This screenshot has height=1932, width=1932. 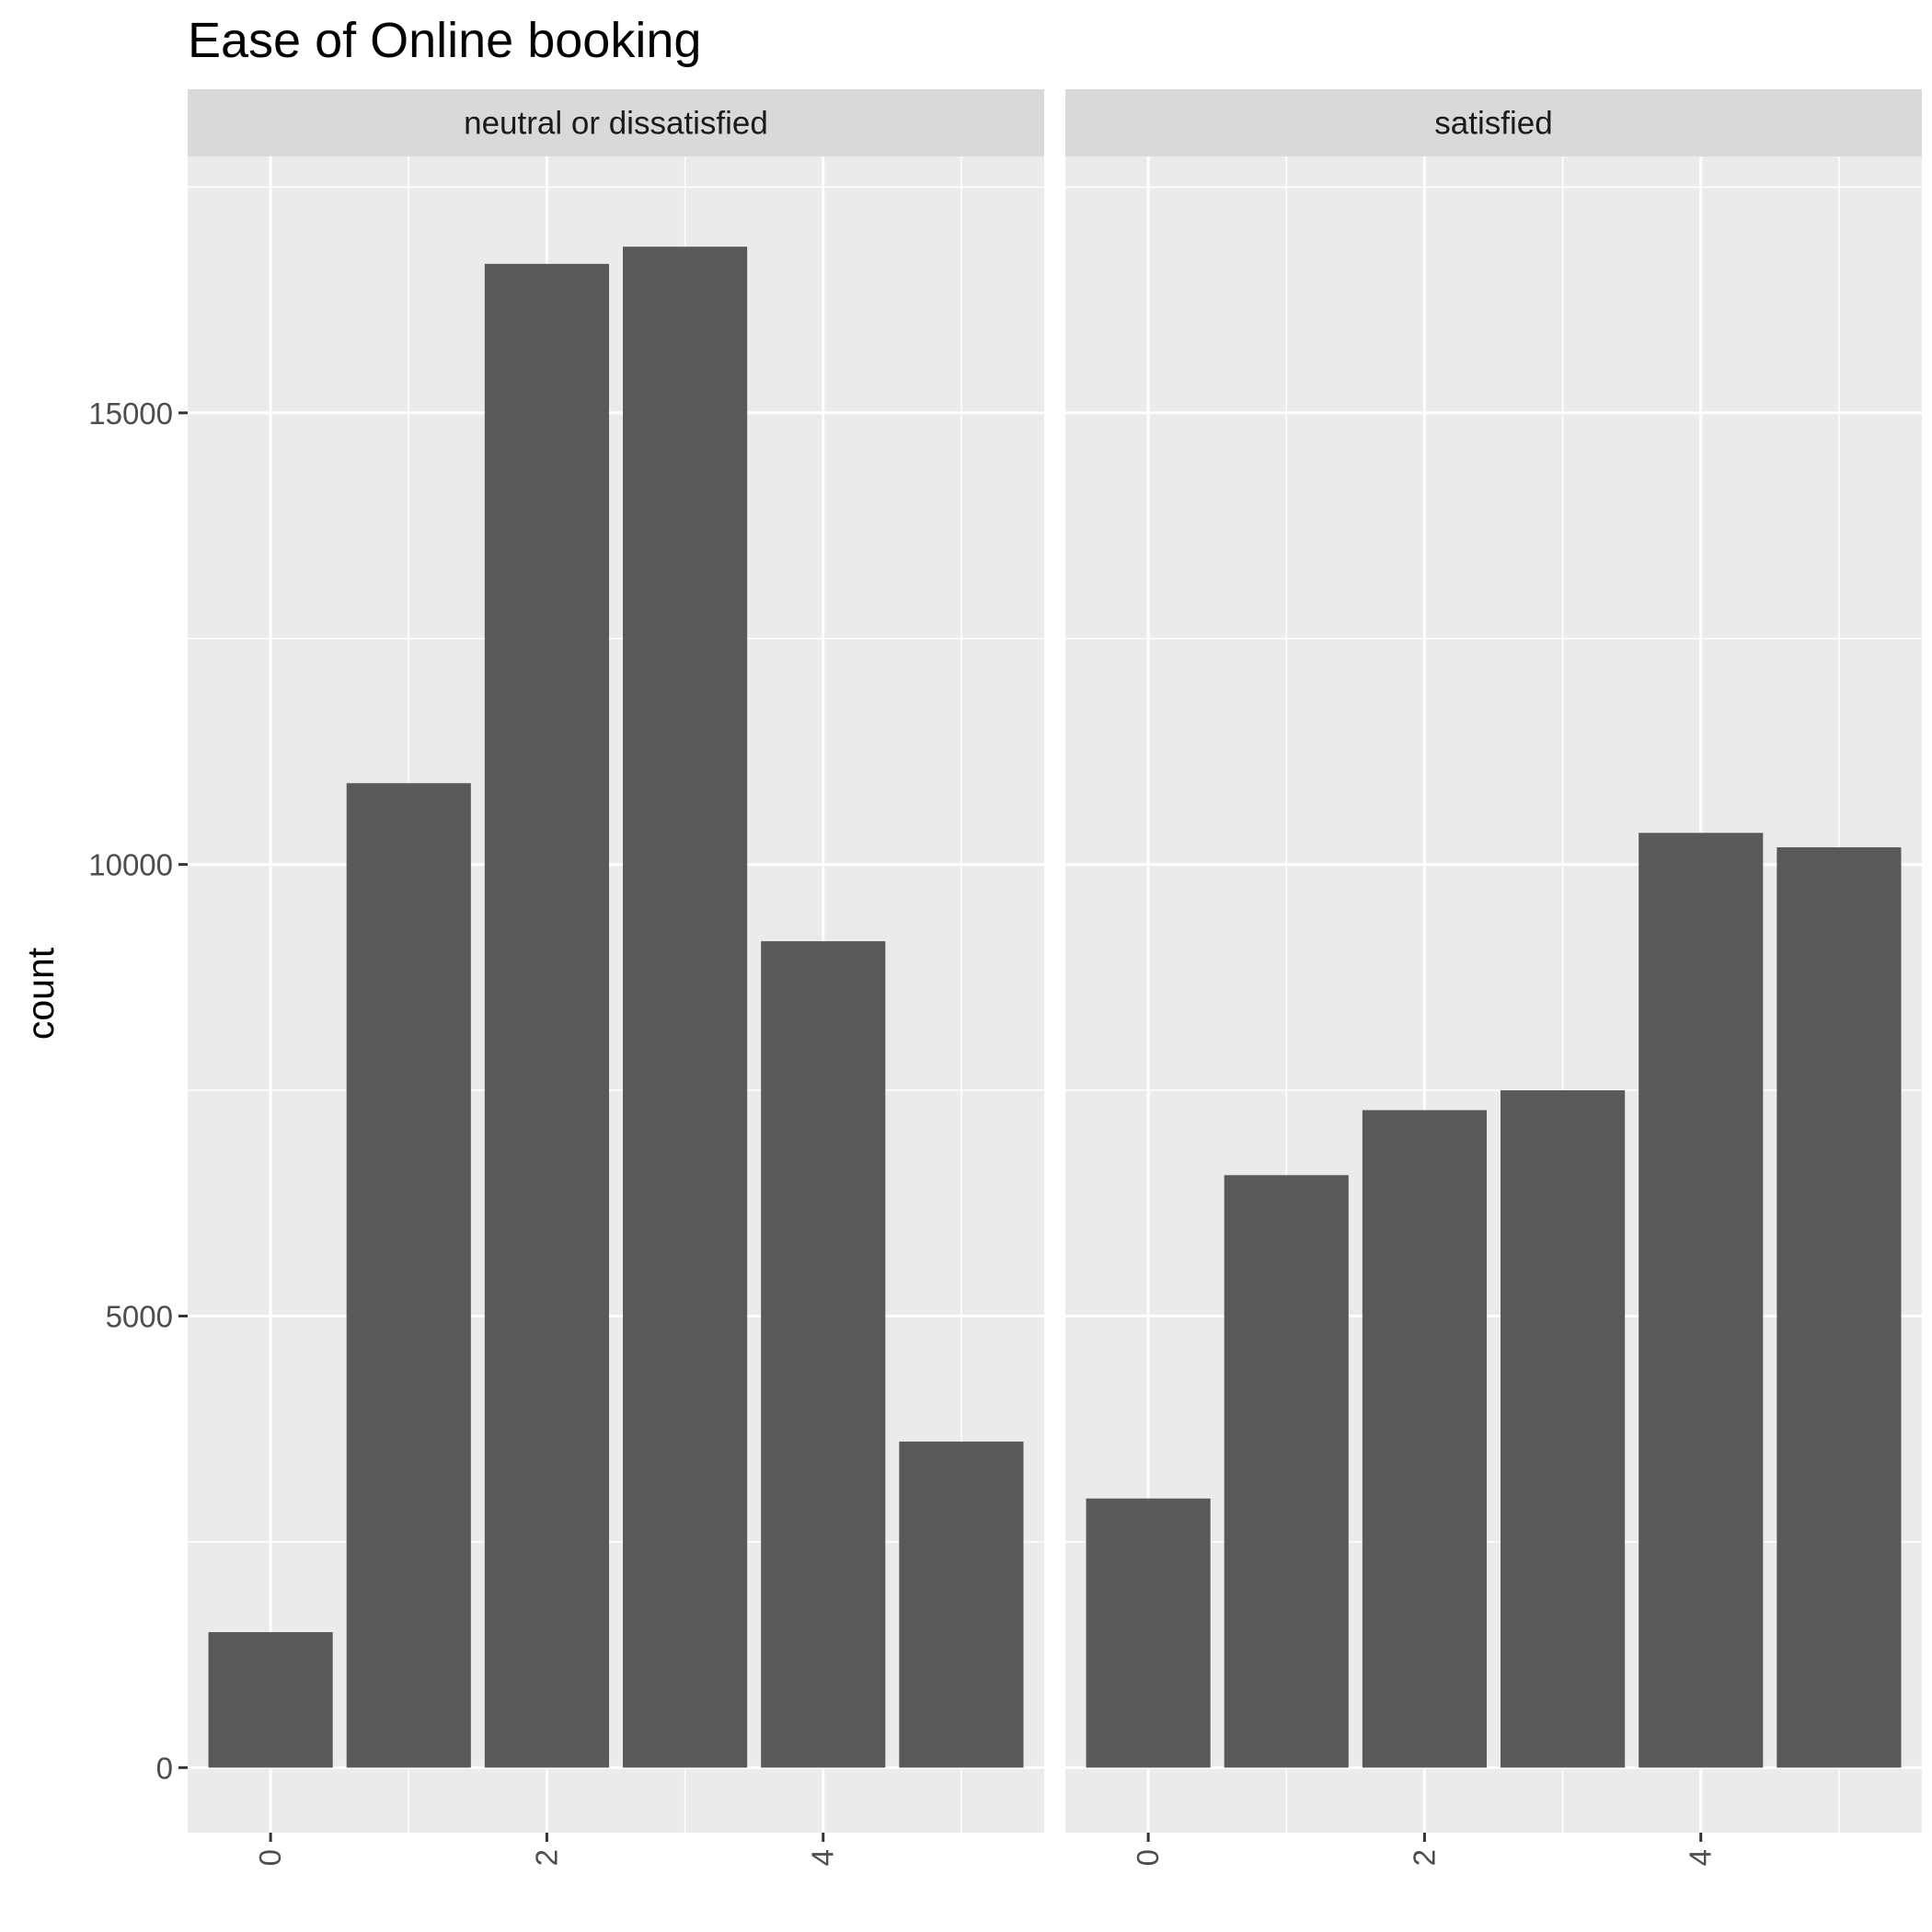 What do you see at coordinates (164, 1768) in the screenshot?
I see `y-tick-label: 0` at bounding box center [164, 1768].